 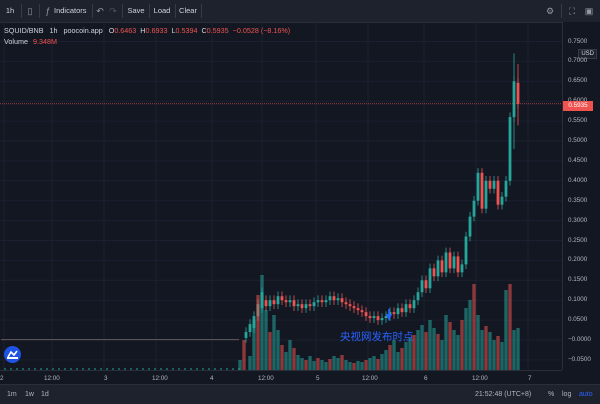 What do you see at coordinates (550, 11) in the screenshot?
I see `settings-icon: ⚙` at bounding box center [550, 11].